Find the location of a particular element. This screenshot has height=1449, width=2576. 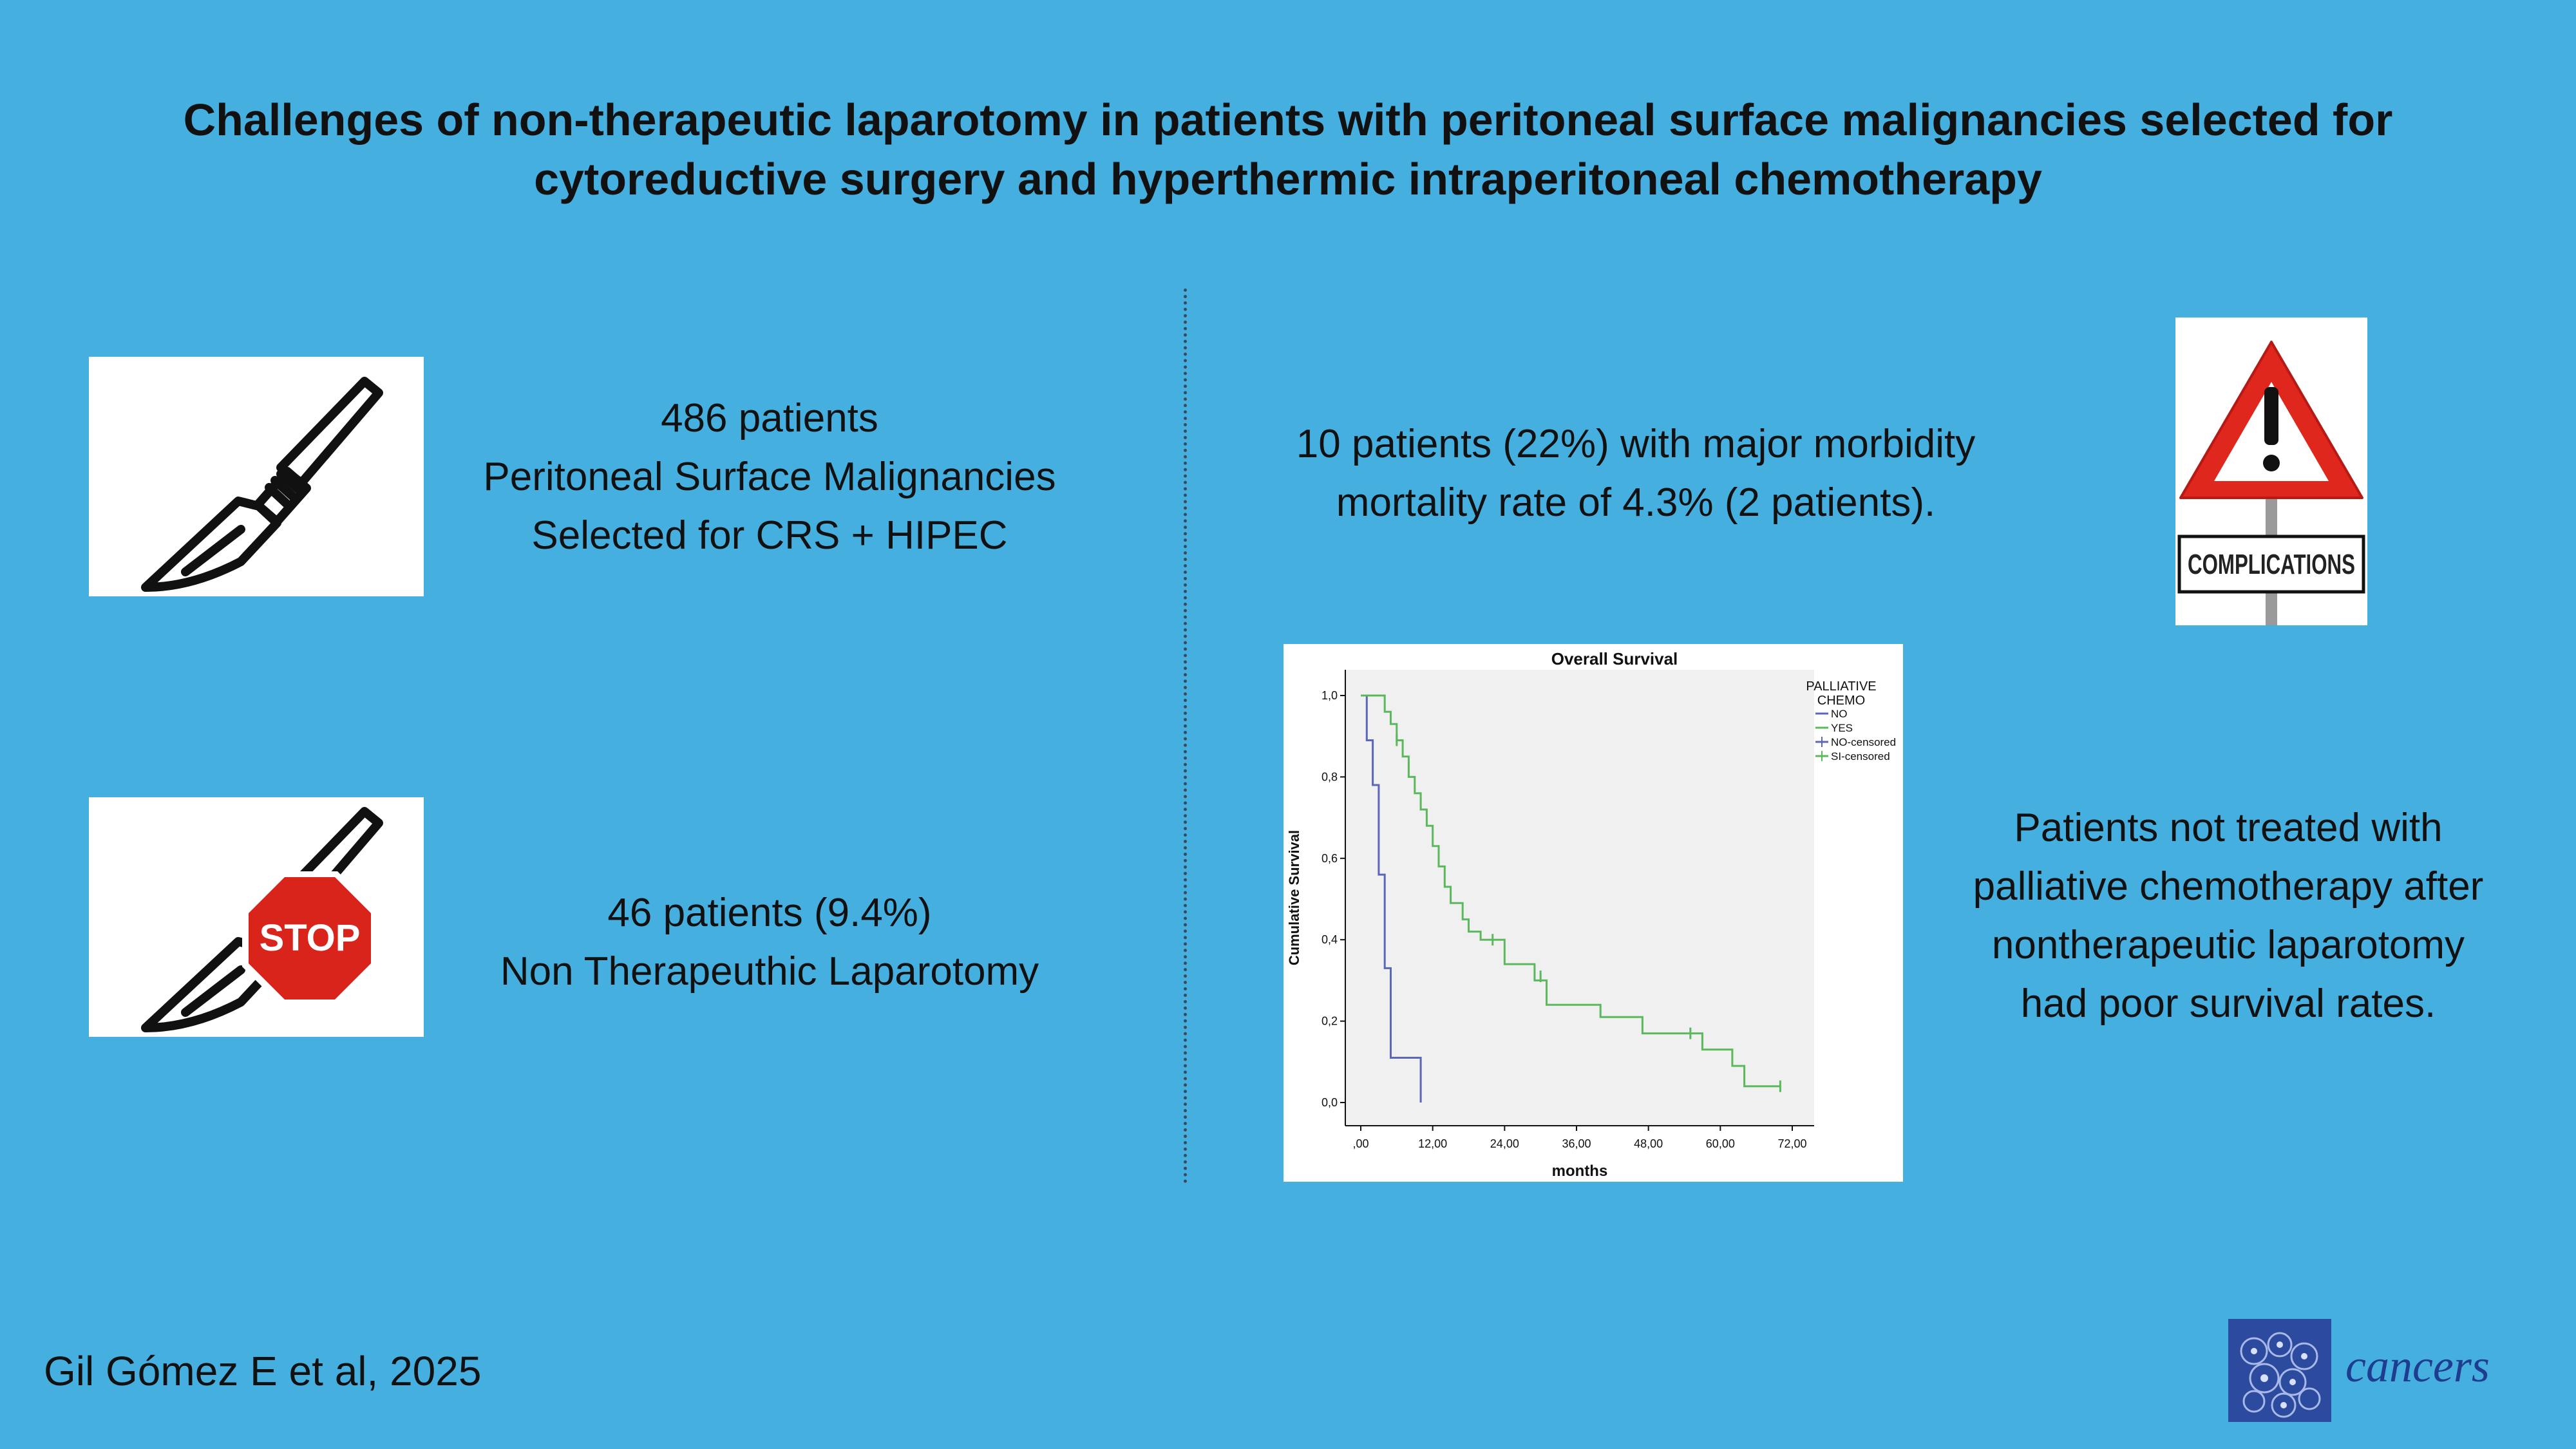

complications-plate is located at coordinates (2271, 564).